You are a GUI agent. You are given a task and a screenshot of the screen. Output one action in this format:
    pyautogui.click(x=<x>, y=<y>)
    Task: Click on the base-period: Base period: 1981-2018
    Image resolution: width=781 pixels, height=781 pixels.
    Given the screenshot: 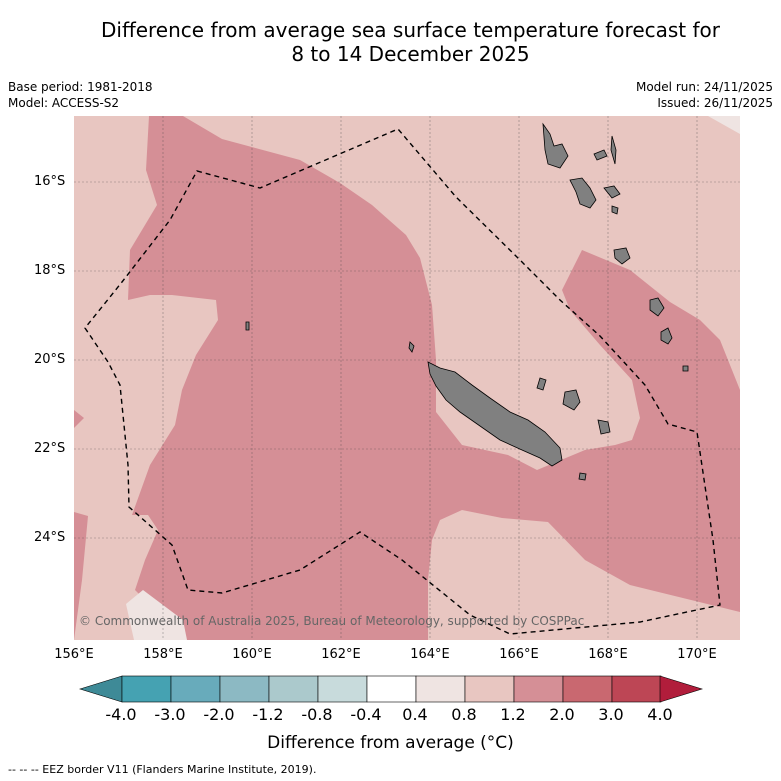 What is the action you would take?
    pyautogui.click(x=80, y=87)
    